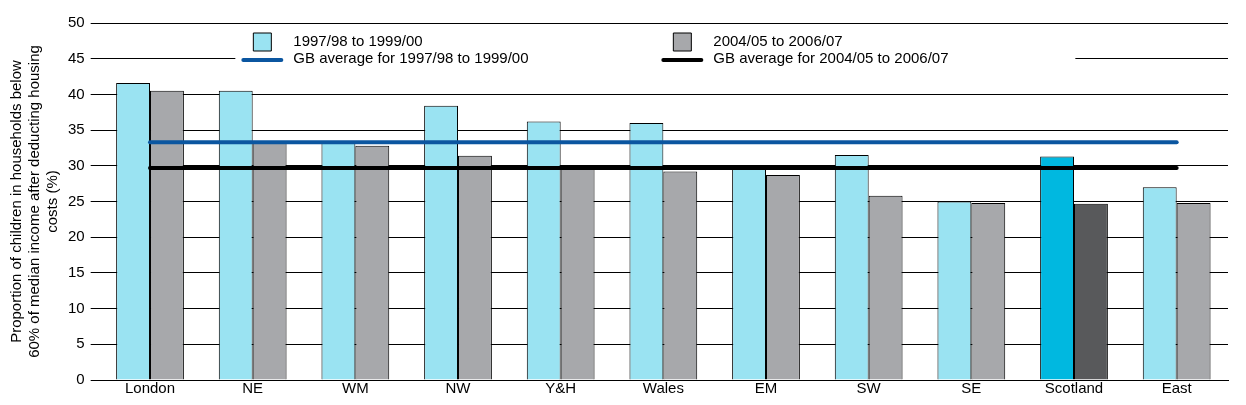  I want to click on y-tick-label: 40, so click(76, 93).